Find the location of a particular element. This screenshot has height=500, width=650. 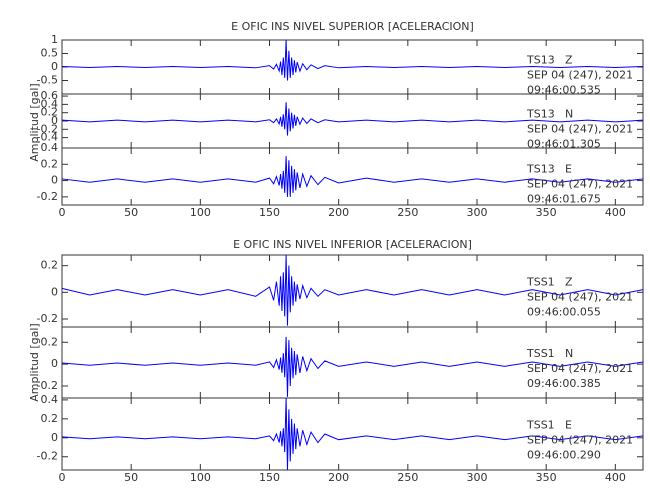

time-label: 09:46:00.055 is located at coordinates (564, 311).